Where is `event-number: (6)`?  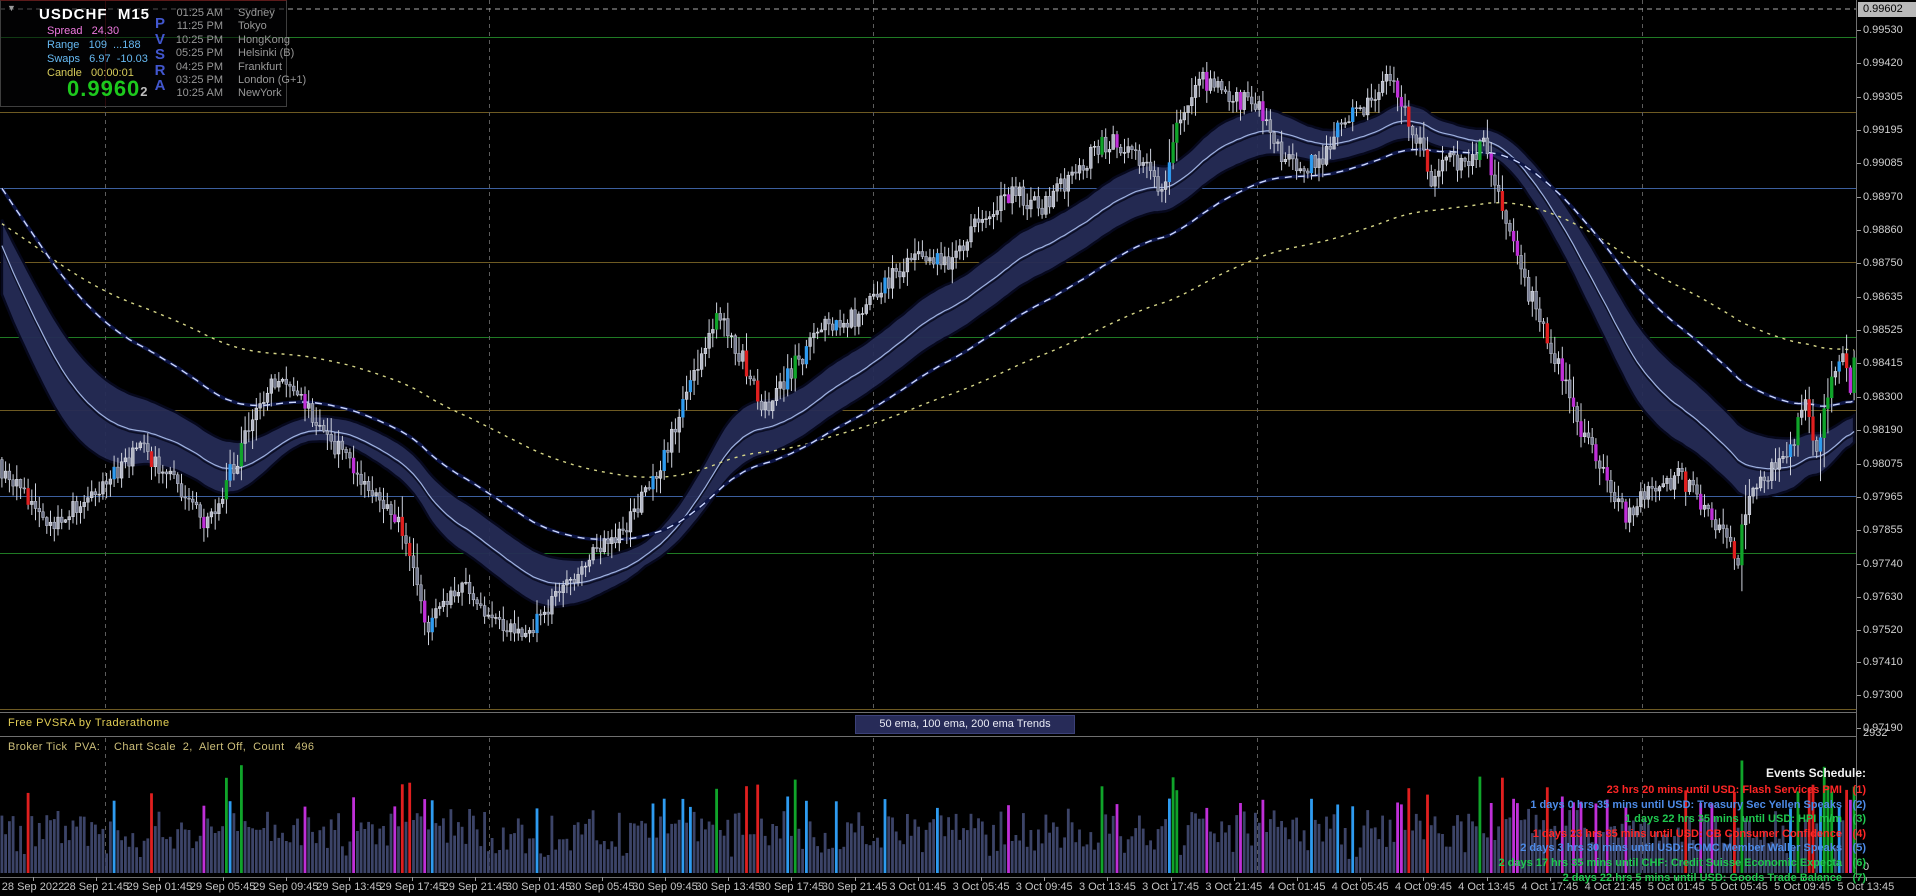
event-number: (6) is located at coordinates (1859, 862).